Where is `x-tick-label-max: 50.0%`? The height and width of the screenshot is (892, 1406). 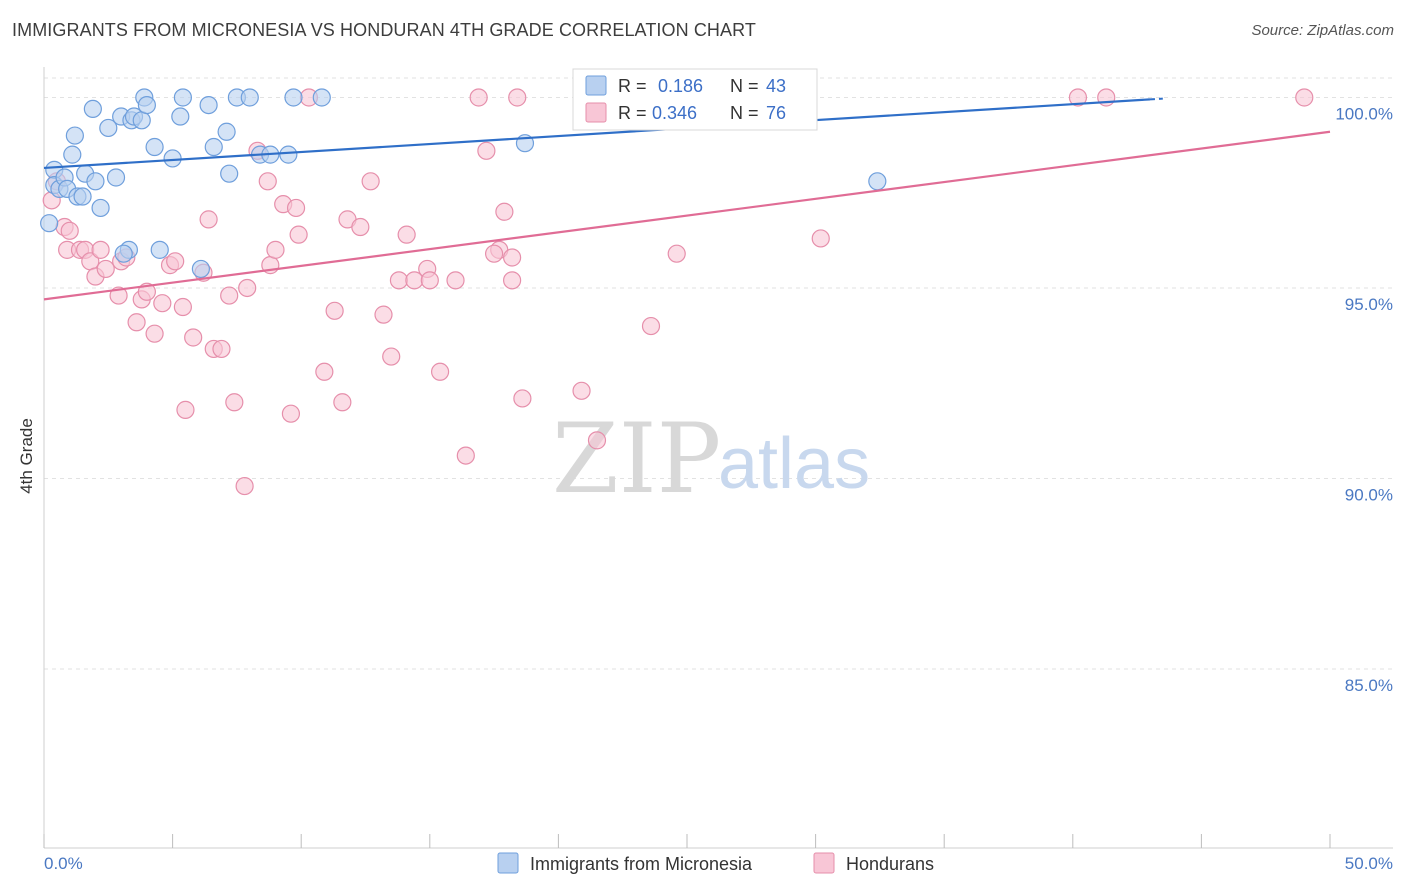
x-tick-label-max: 50.0% is located at coordinates (1369, 863).